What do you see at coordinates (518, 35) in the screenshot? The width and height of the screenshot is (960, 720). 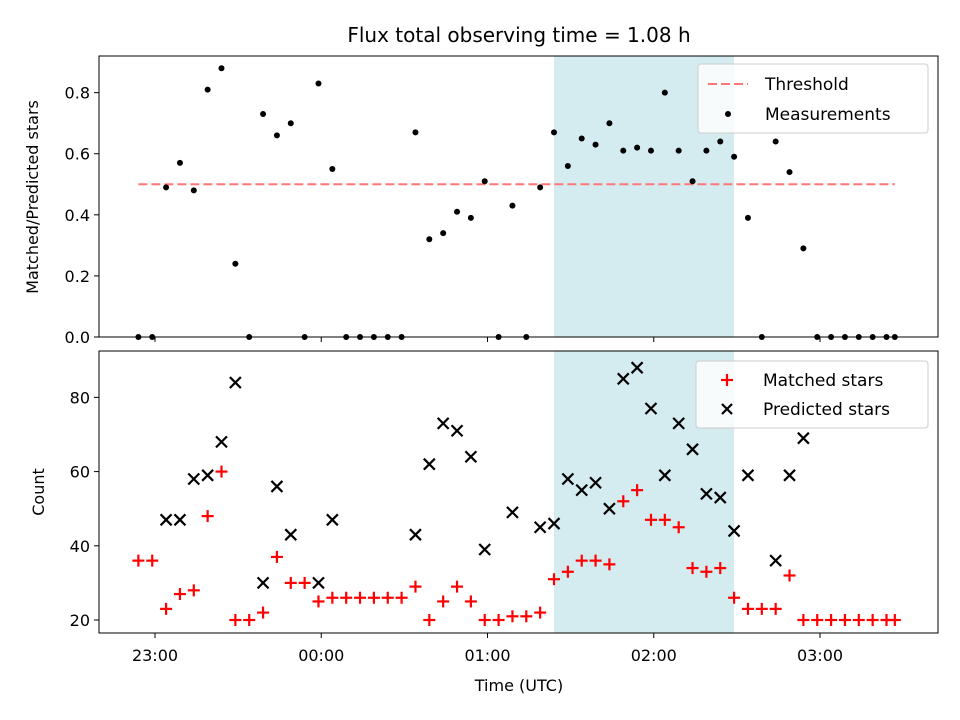 I see `chart-title: Flux total observing time = 1.08 h` at bounding box center [518, 35].